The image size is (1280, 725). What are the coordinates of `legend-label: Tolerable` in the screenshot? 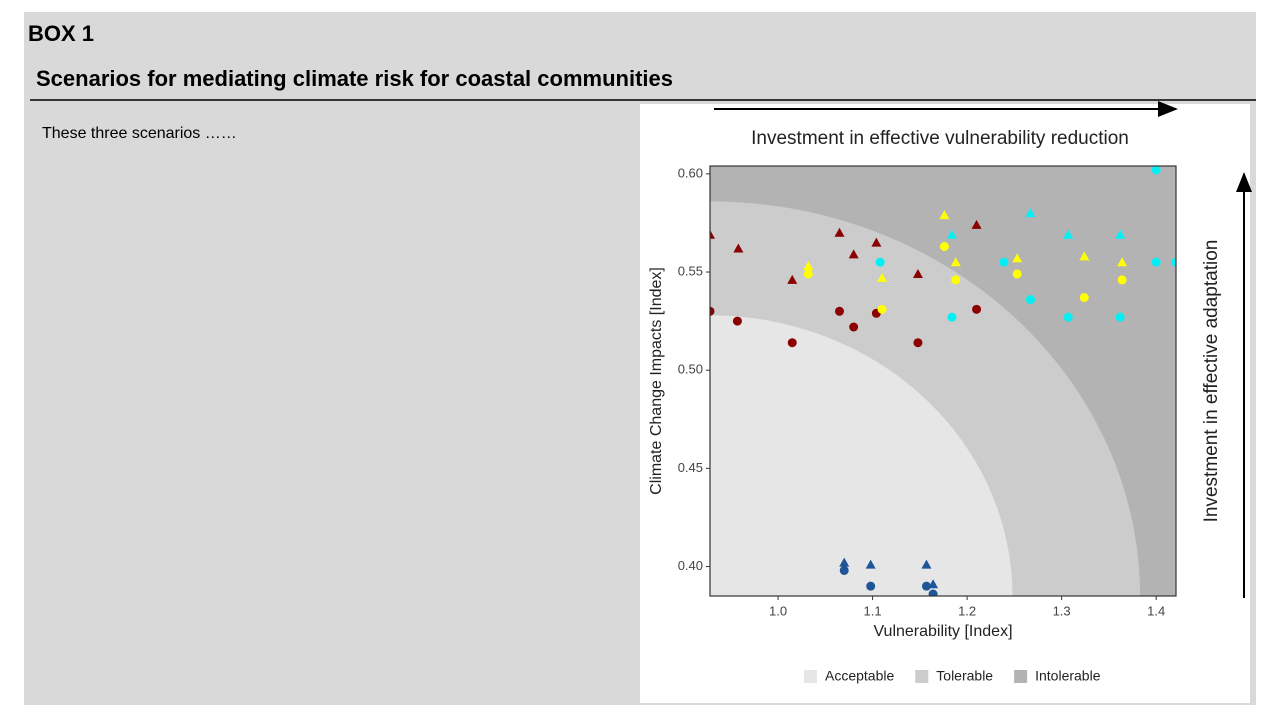 It's located at (964, 676).